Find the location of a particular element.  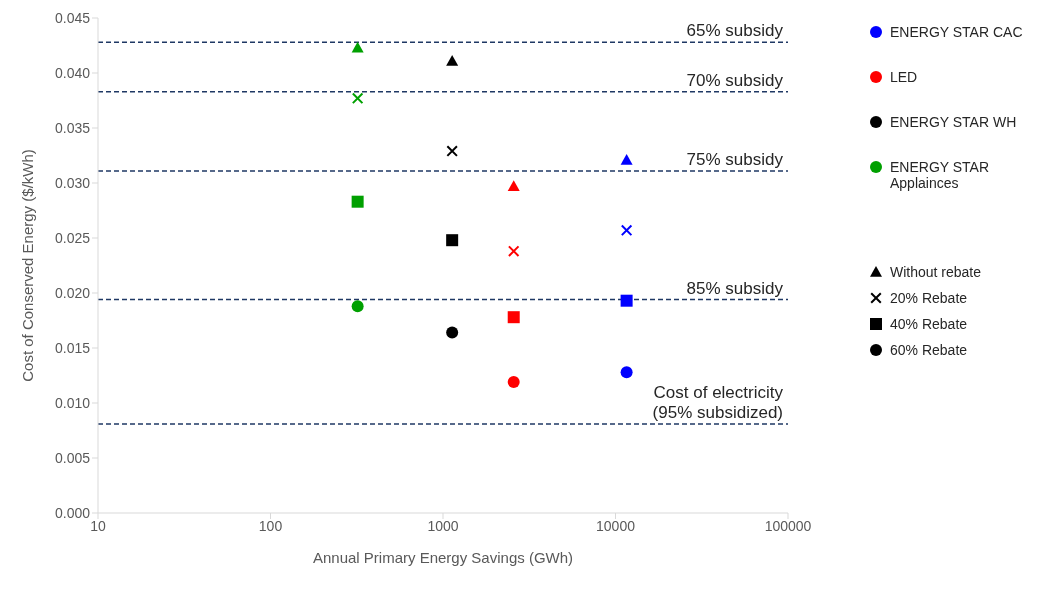

legend-label: 40% Rebate is located at coordinates (929, 324).